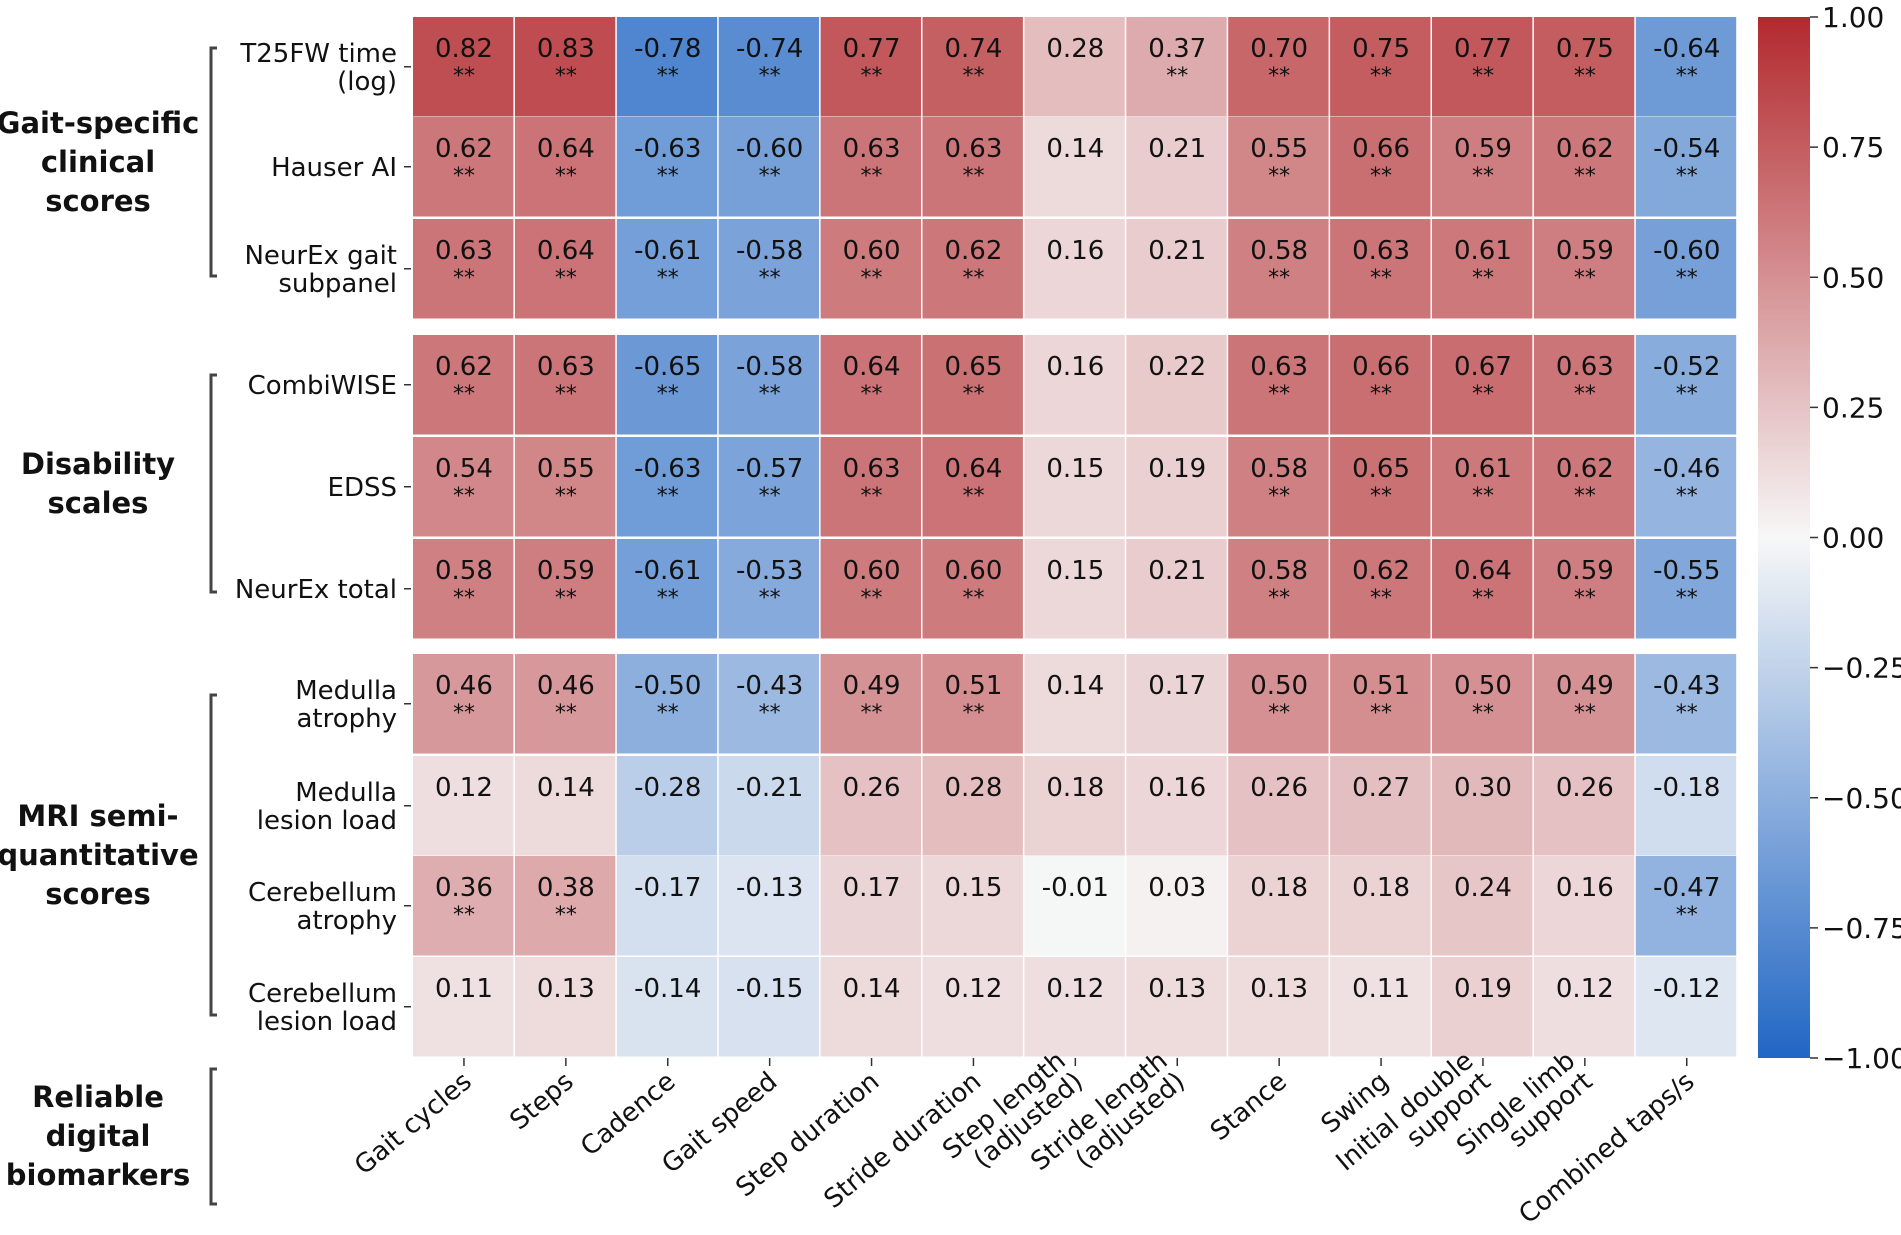 Image resolution: width=1901 pixels, height=1235 pixels. What do you see at coordinates (1381, 469) in the screenshot?
I see `cell-value: 0.65` at bounding box center [1381, 469].